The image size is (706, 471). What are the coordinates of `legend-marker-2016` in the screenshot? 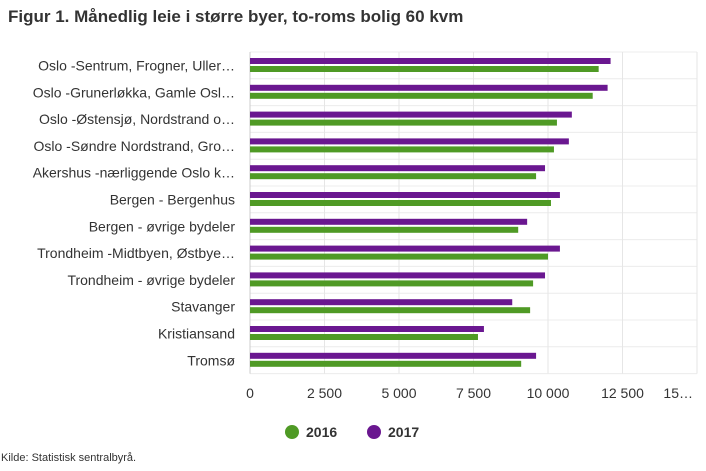 It's located at (292, 432).